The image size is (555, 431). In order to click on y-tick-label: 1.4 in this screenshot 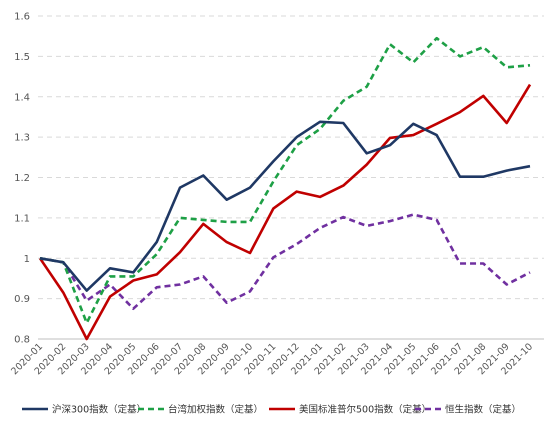, I will do `click(22, 97)`.